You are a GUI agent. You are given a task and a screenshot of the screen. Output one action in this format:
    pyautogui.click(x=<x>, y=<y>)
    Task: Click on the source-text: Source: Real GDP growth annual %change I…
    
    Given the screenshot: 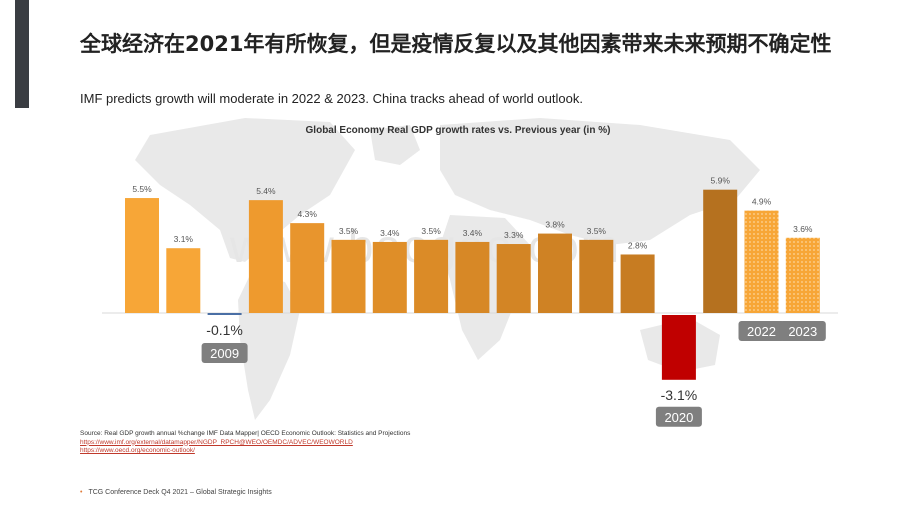 What is the action you would take?
    pyautogui.click(x=245, y=433)
    